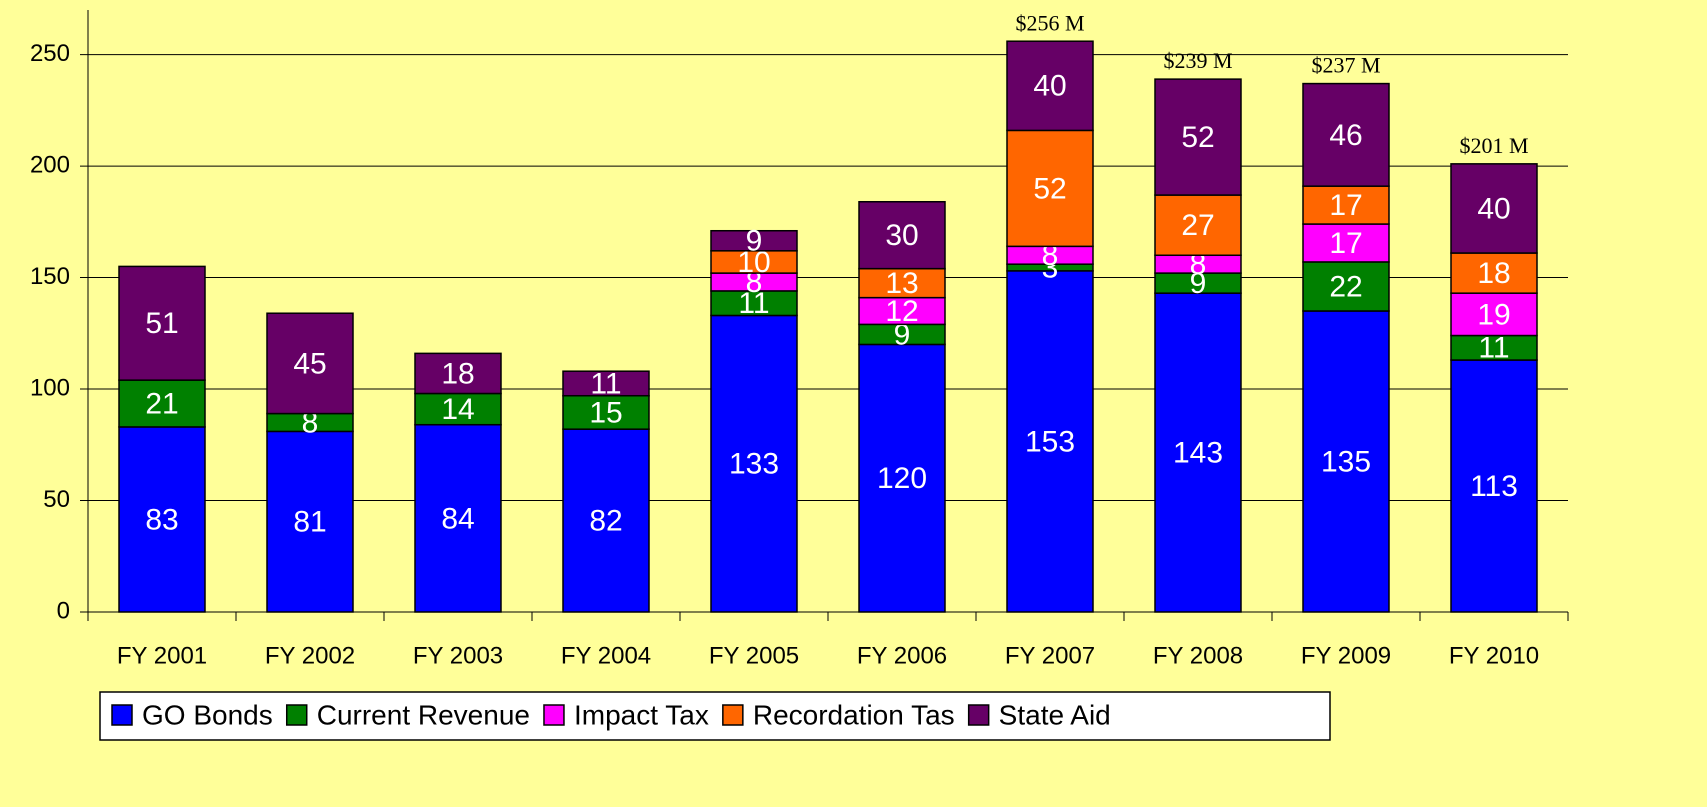 This screenshot has height=807, width=1707. I want to click on legend-label: Current Revenue, so click(423, 714).